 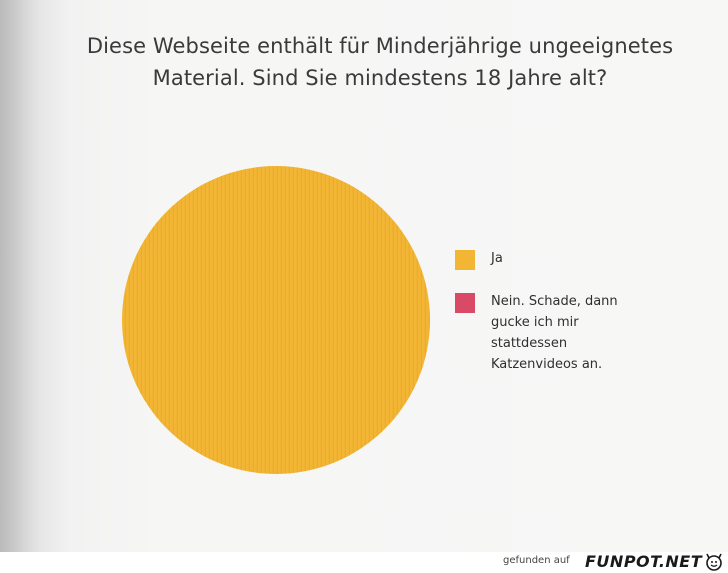 I want to click on funpot-logo-icon, so click(x=714, y=562).